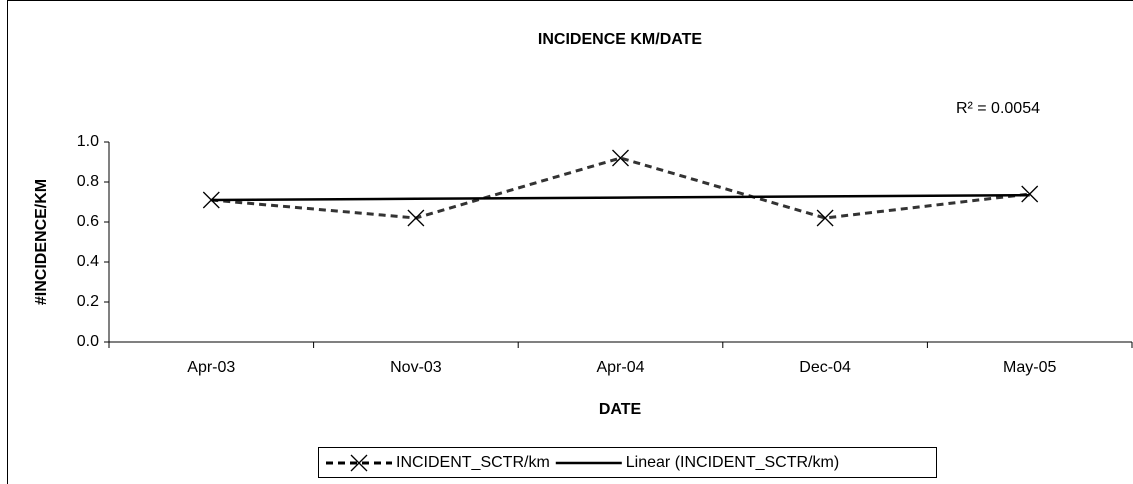 This screenshot has width=1133, height=484. I want to click on x-tick-label: Nov-03, so click(416, 367).